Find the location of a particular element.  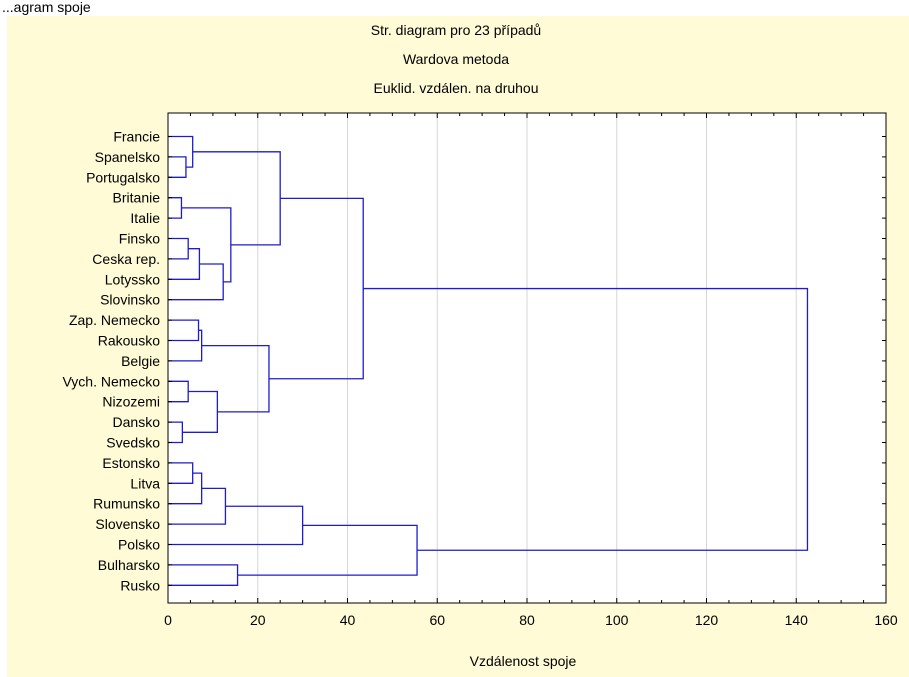

x-axis-label: Vzdálenost spoje is located at coordinates (523, 661).